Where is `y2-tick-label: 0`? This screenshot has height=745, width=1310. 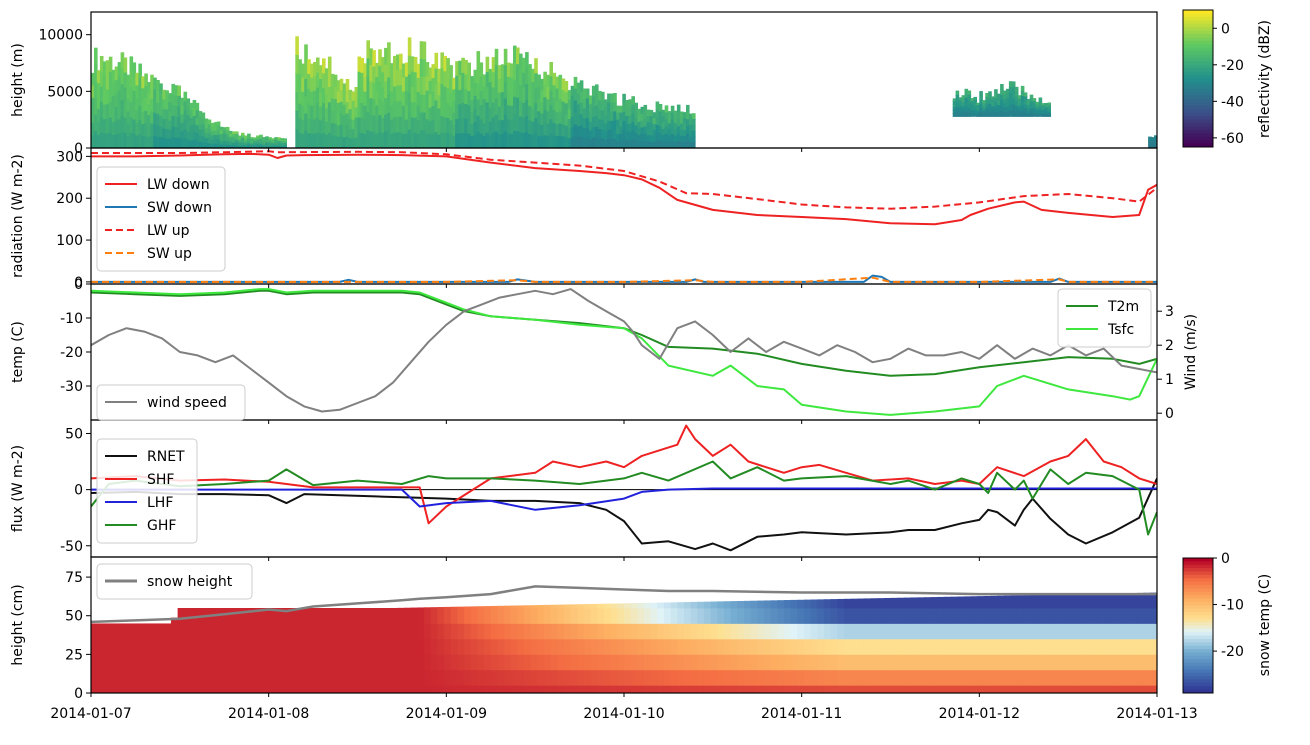
y2-tick-label: 0 is located at coordinates (1169, 414).